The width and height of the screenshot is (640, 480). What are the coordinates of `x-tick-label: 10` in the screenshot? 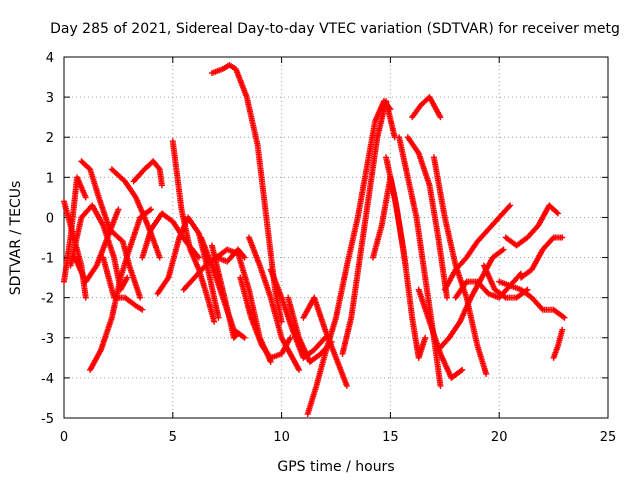 It's located at (281, 437).